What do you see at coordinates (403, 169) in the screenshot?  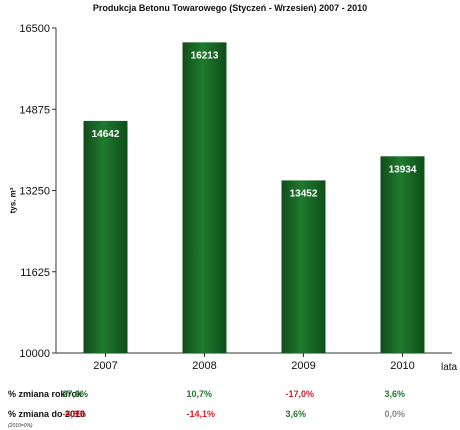 I see `bar-value-label: 13934` at bounding box center [403, 169].